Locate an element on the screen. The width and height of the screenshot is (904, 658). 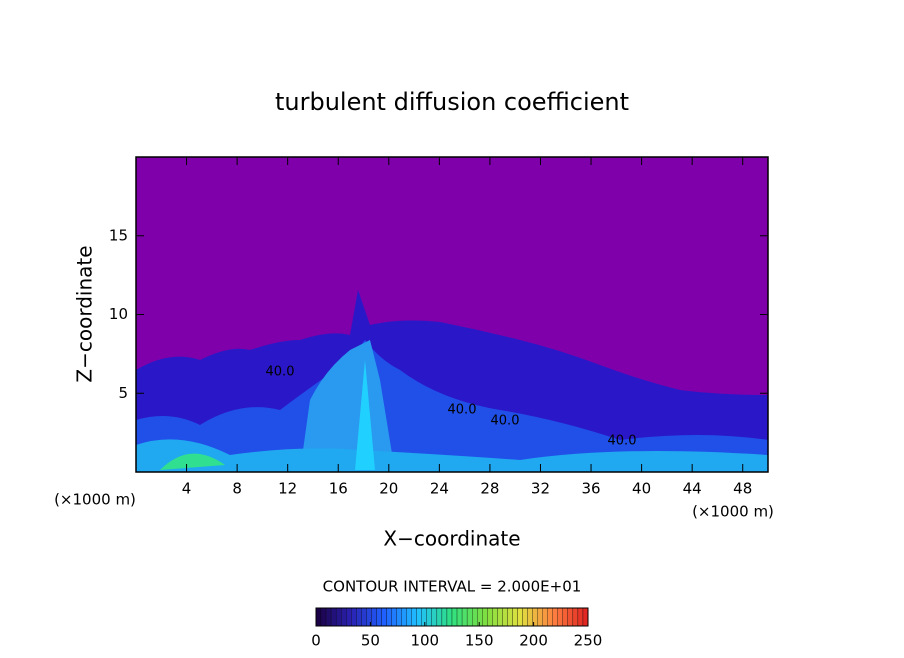
x-tick-label: 48 is located at coordinates (742, 489).